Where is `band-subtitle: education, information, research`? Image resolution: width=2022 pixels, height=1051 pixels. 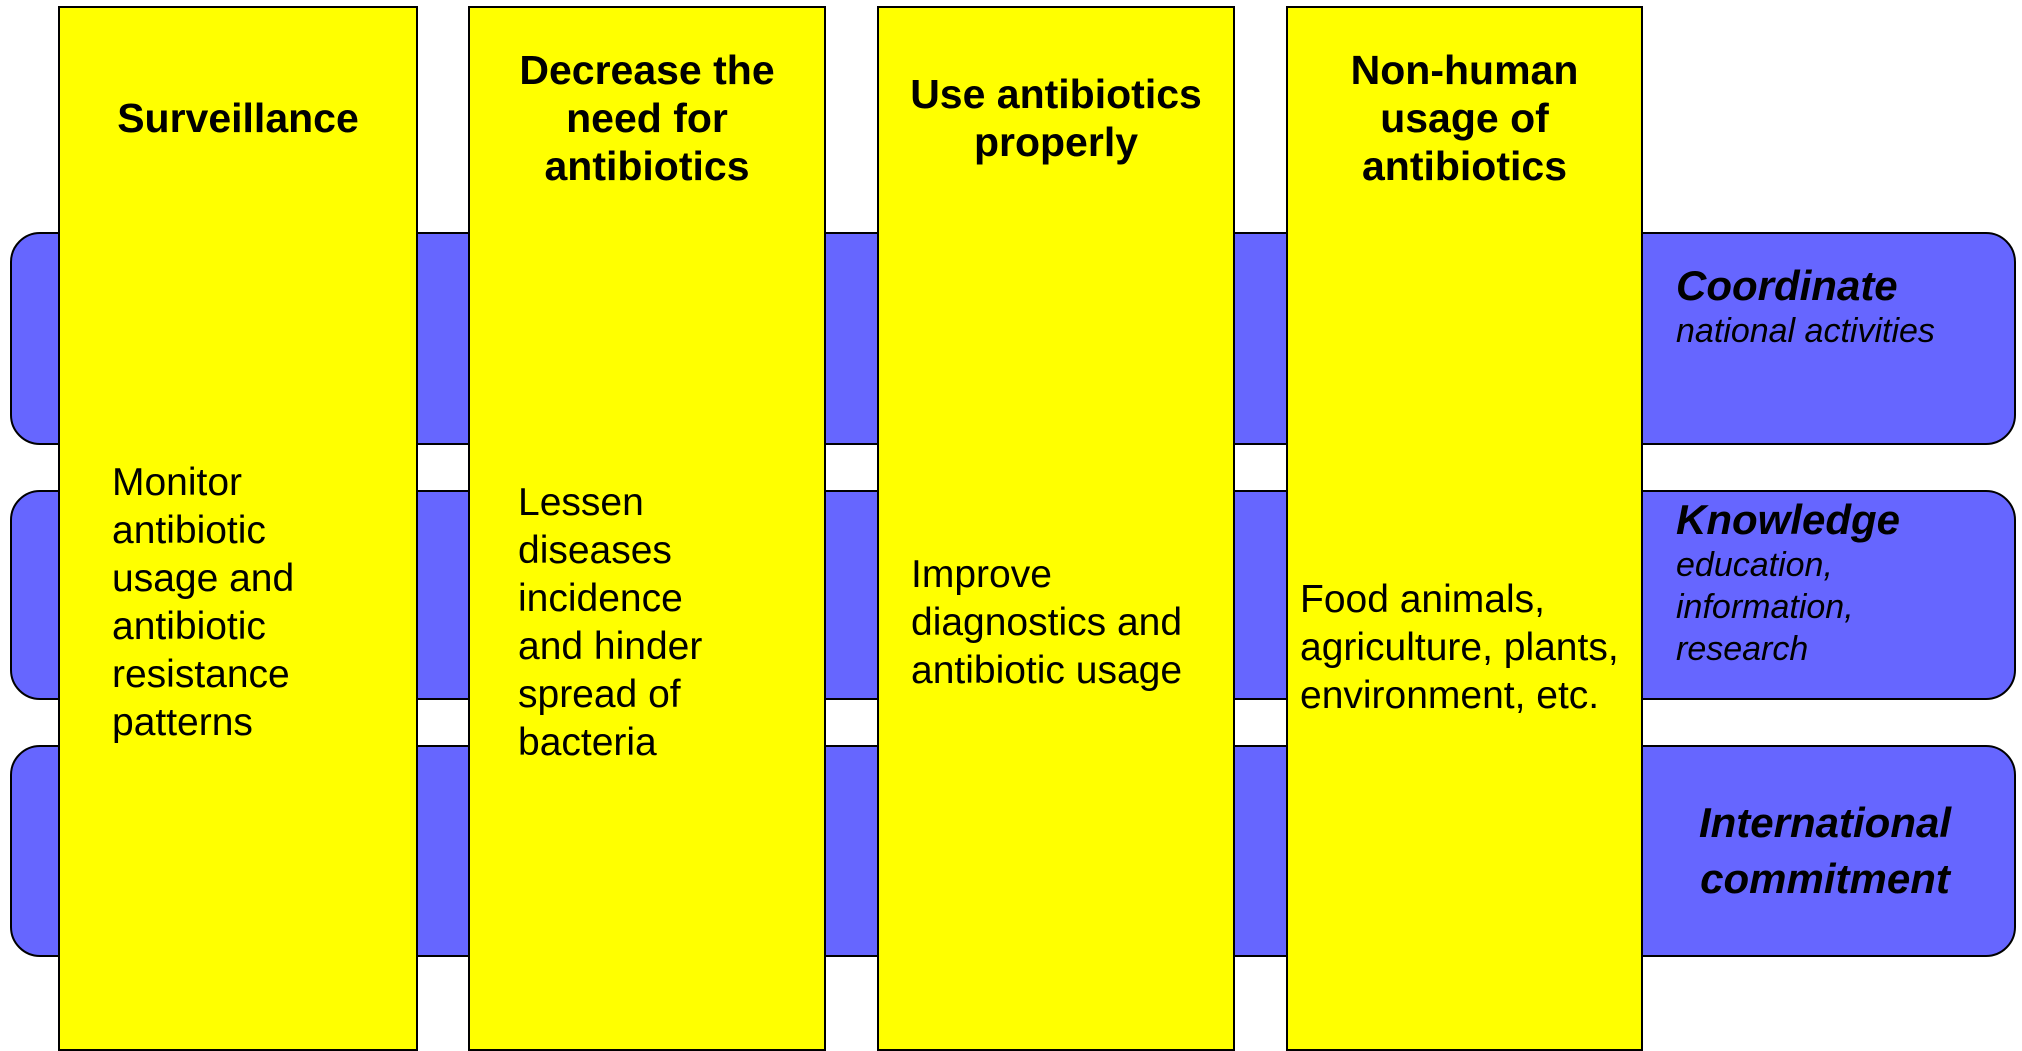 band-subtitle: education, information, research is located at coordinates (1765, 607).